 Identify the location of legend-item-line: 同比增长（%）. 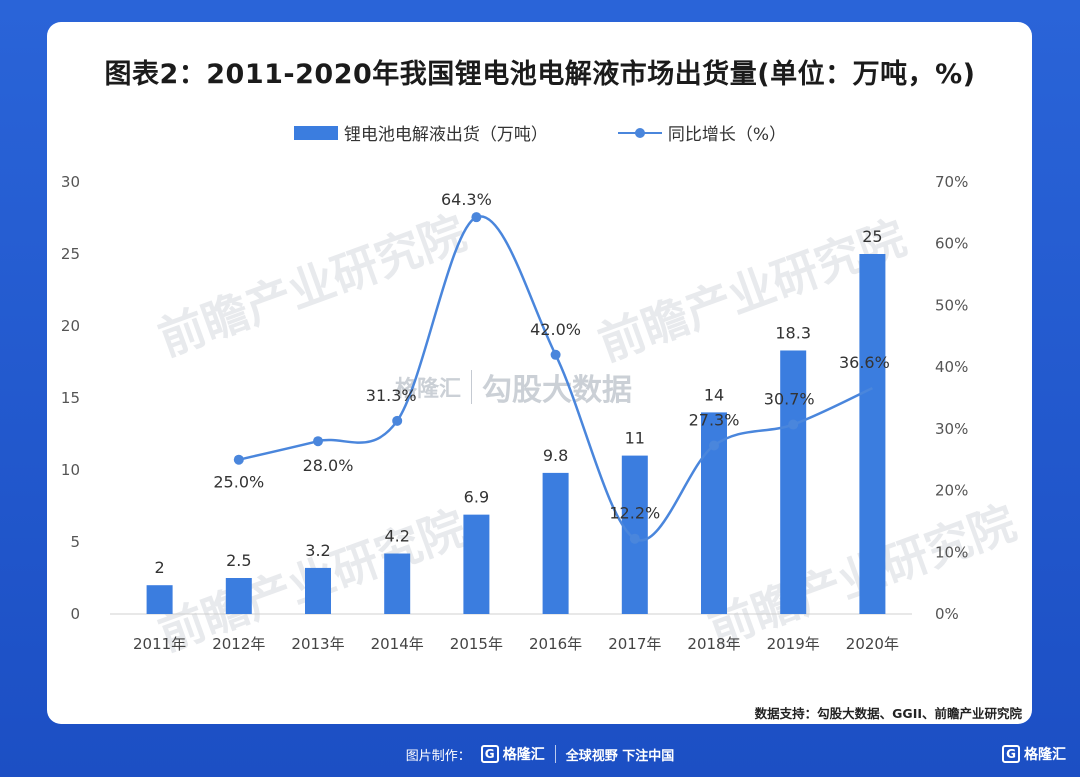
(702, 132).